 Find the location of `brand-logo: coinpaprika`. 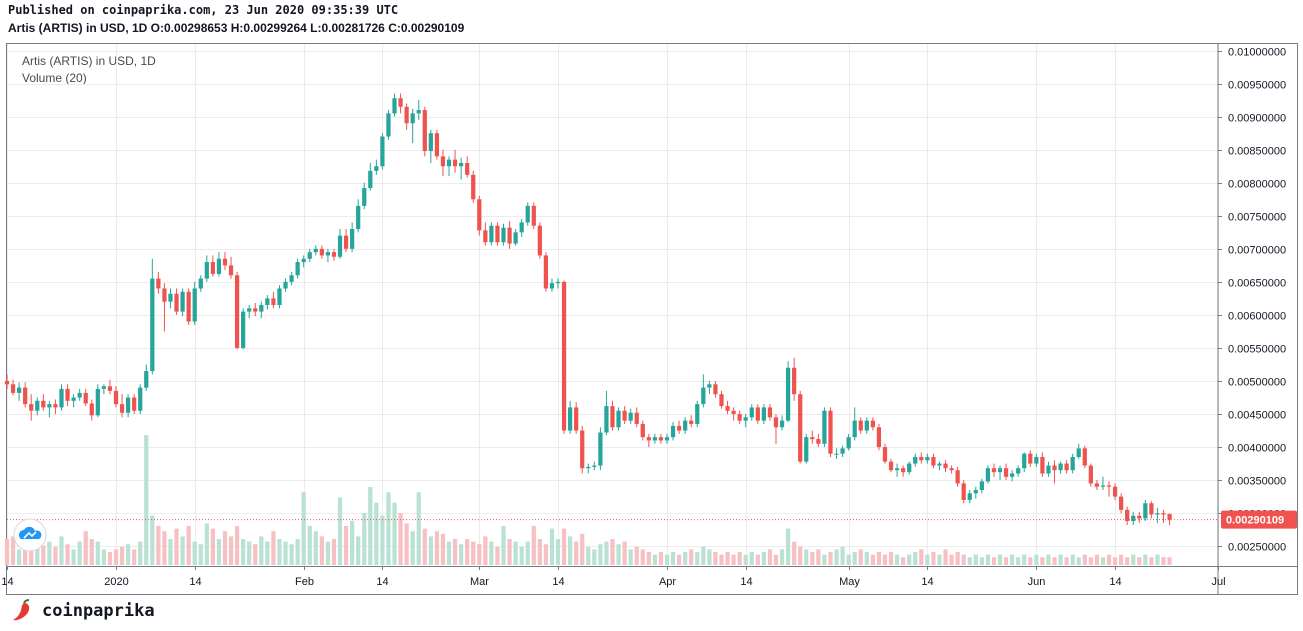

brand-logo: coinpaprika is located at coordinates (82, 611).